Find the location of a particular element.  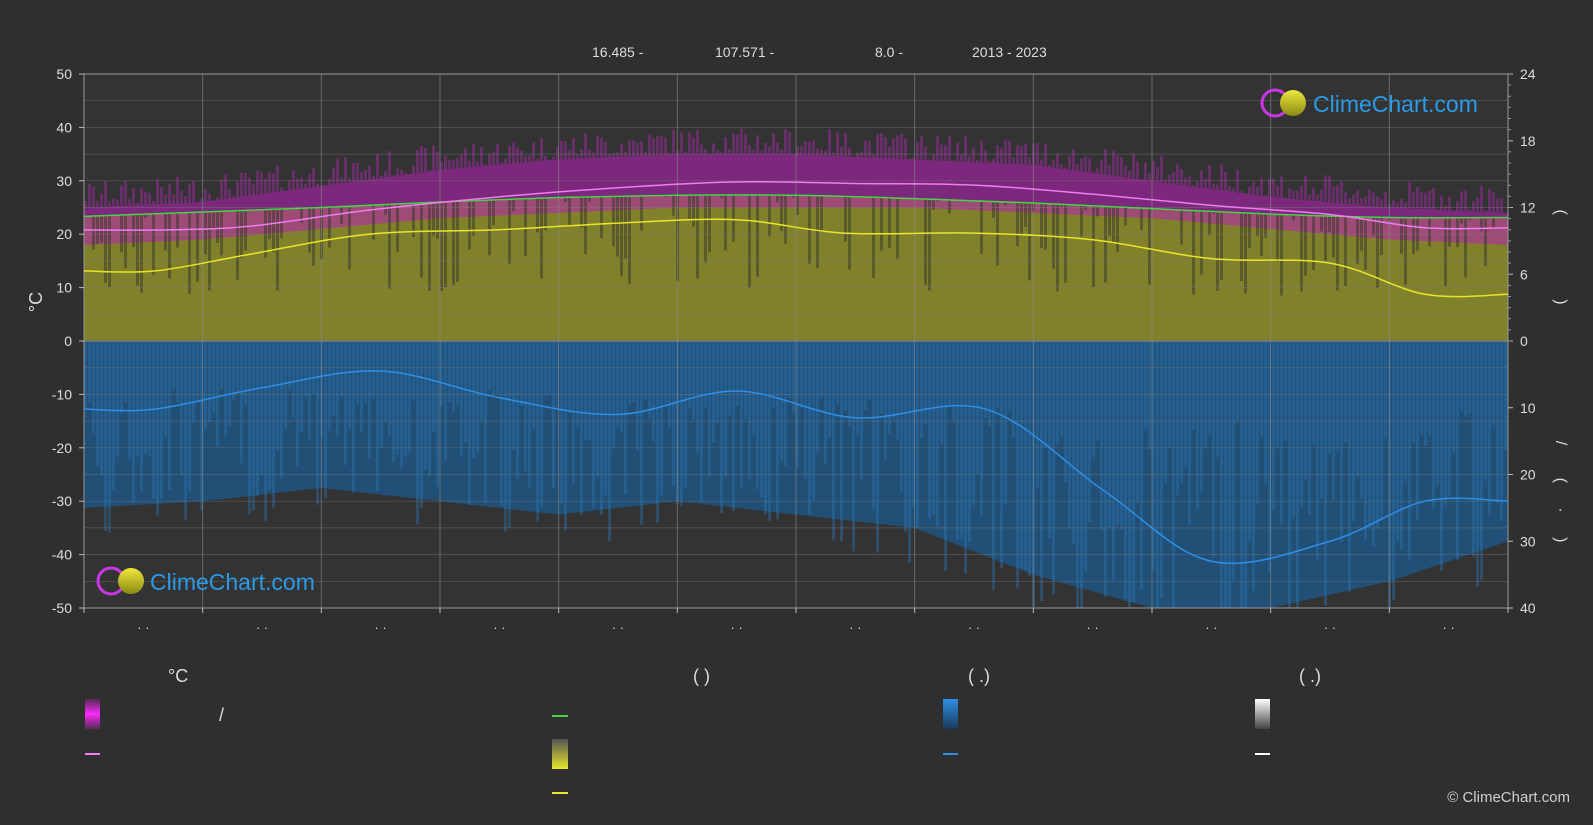

left-axis-tick-label: 20 is located at coordinates (64, 234).